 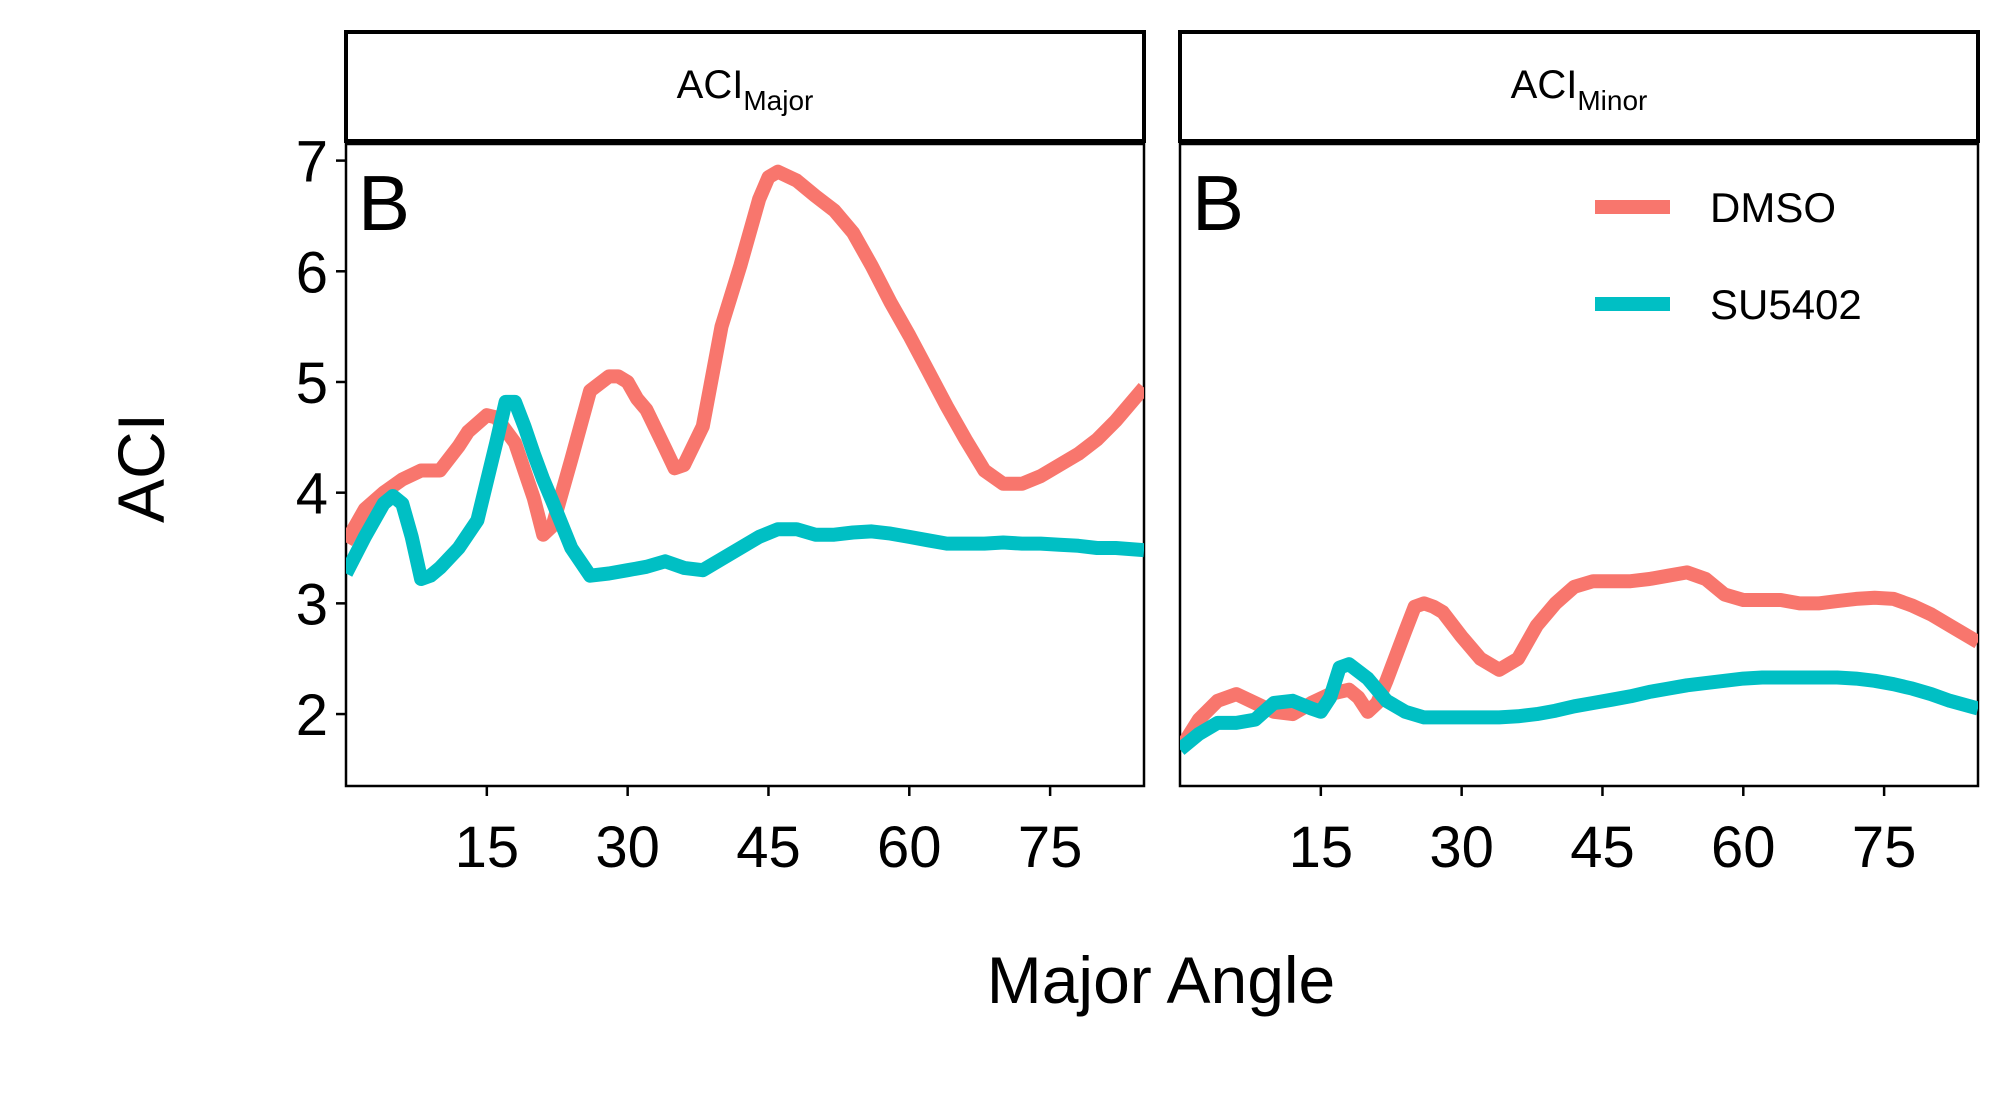 What do you see at coordinates (312, 383) in the screenshot?
I see `y-tick-label: 5` at bounding box center [312, 383].